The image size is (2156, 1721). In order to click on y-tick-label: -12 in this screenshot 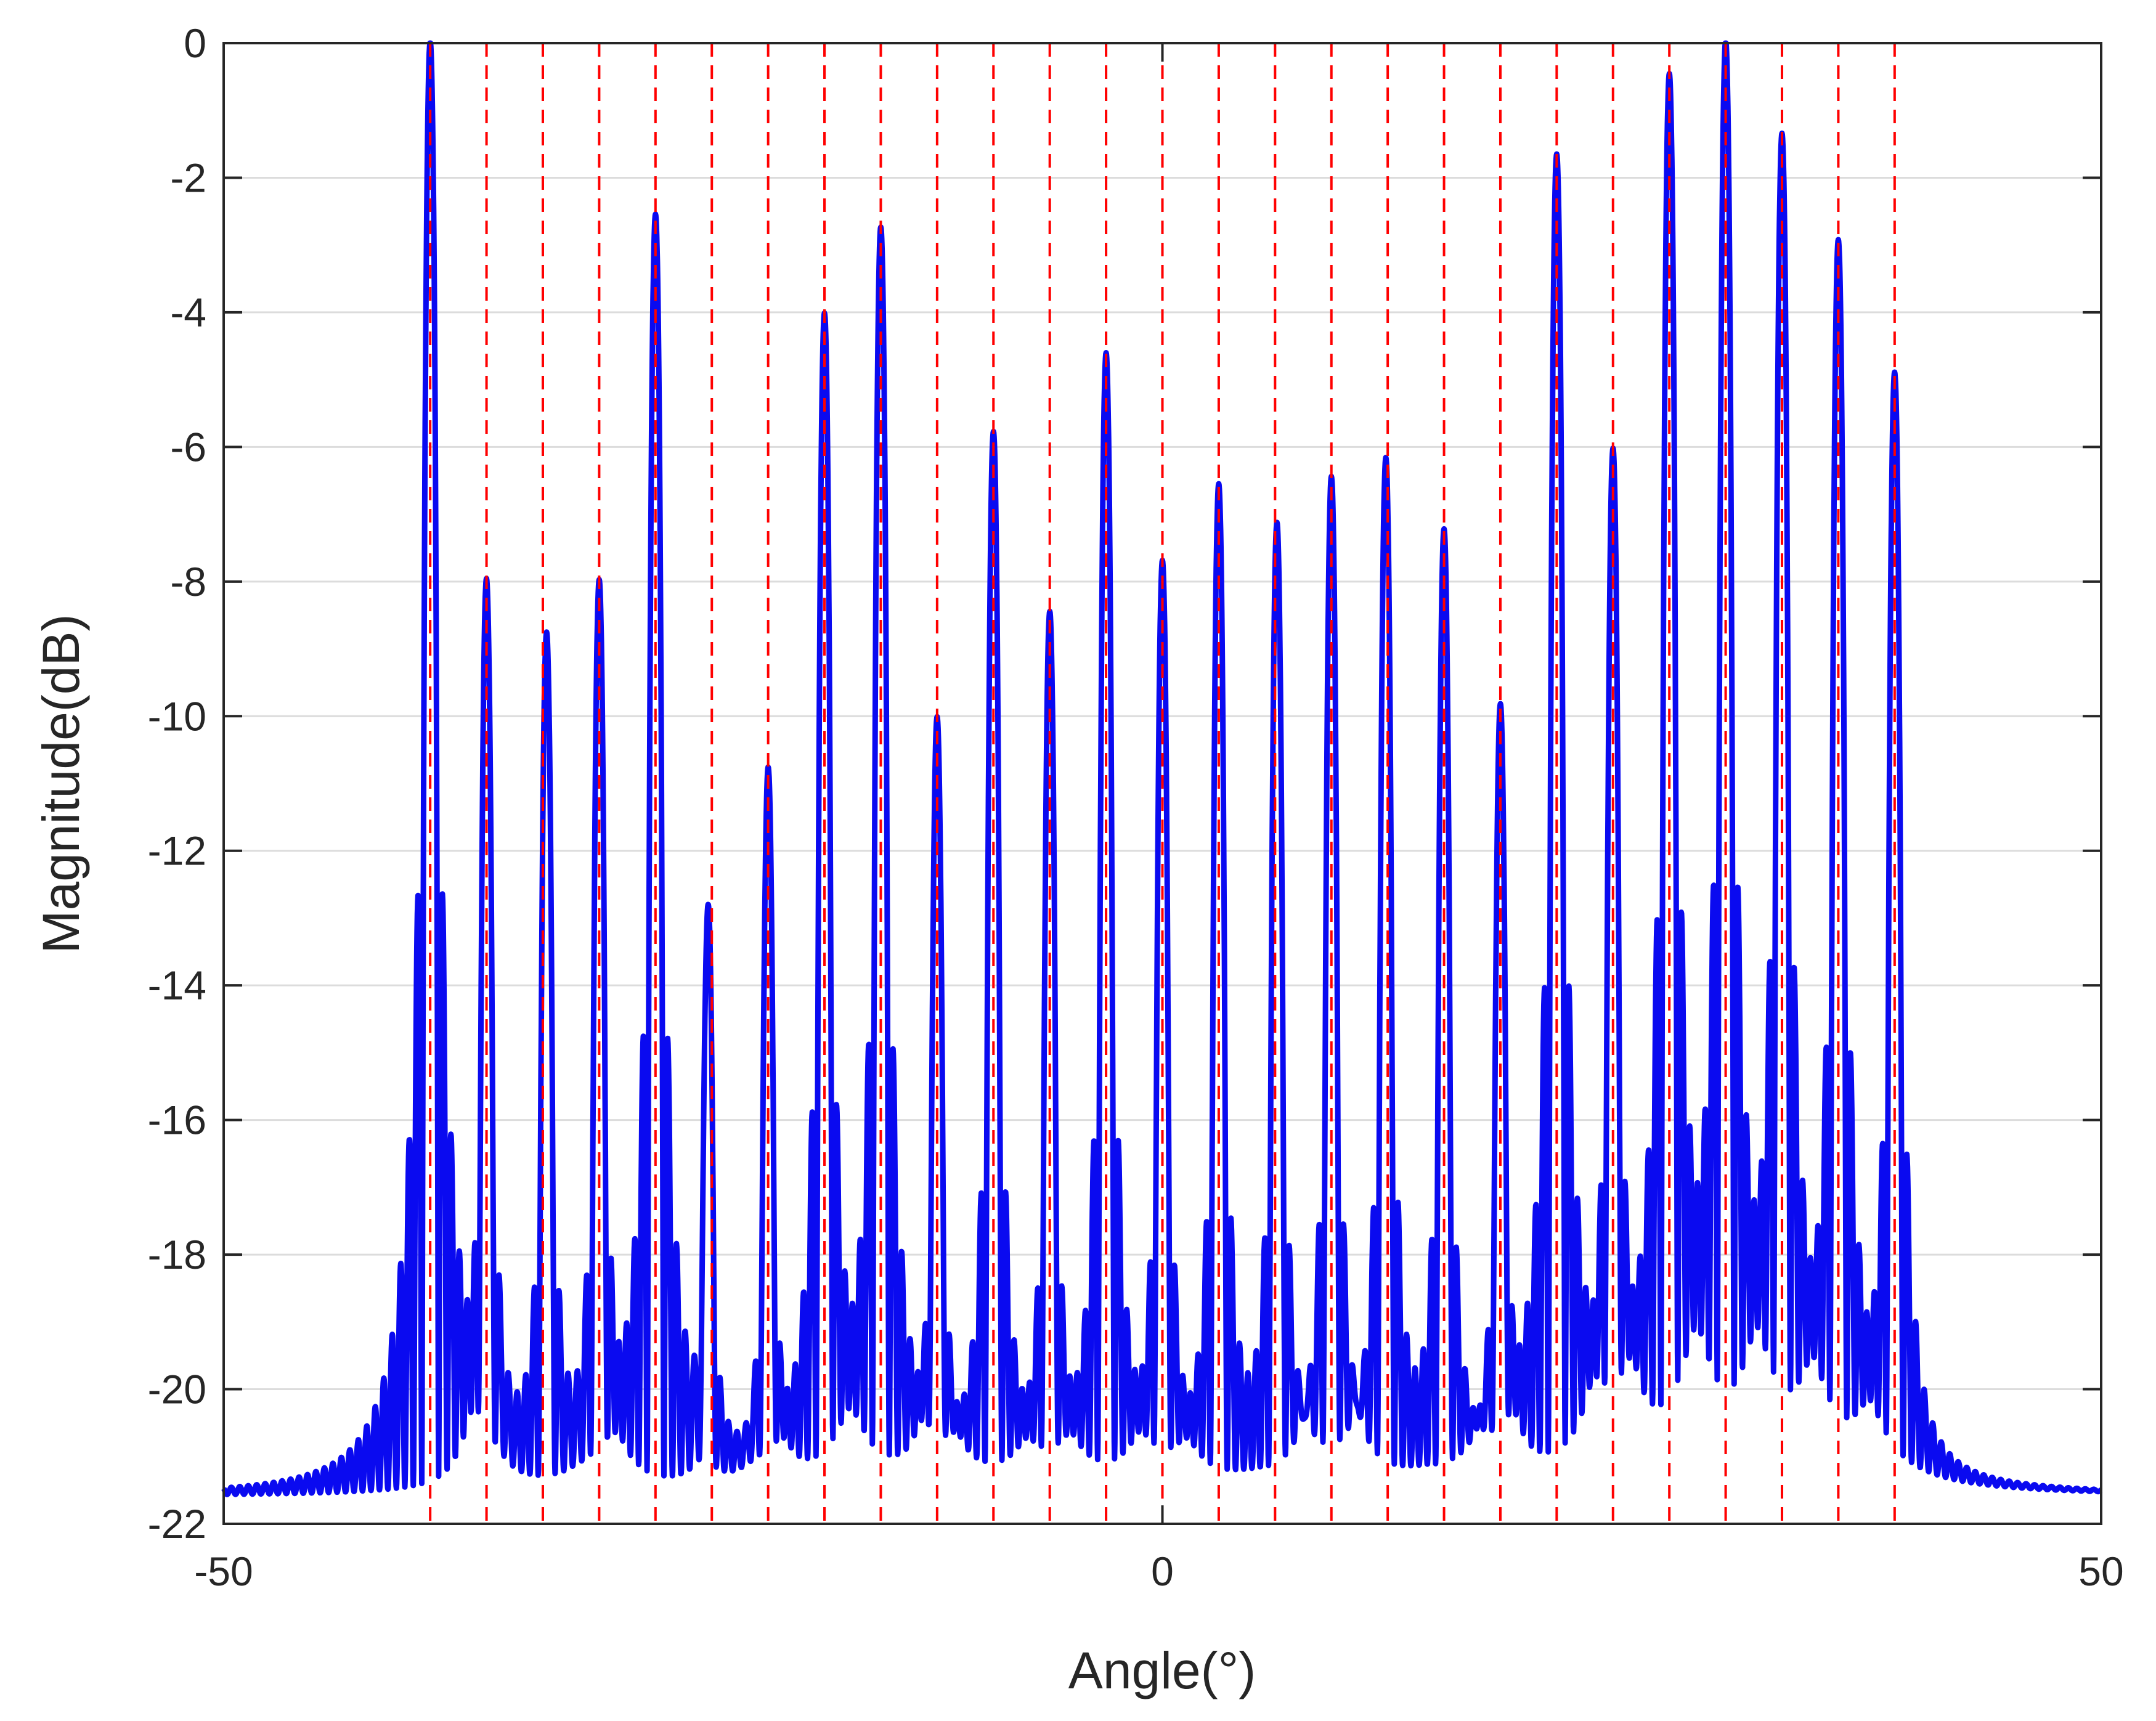, I will do `click(177, 851)`.